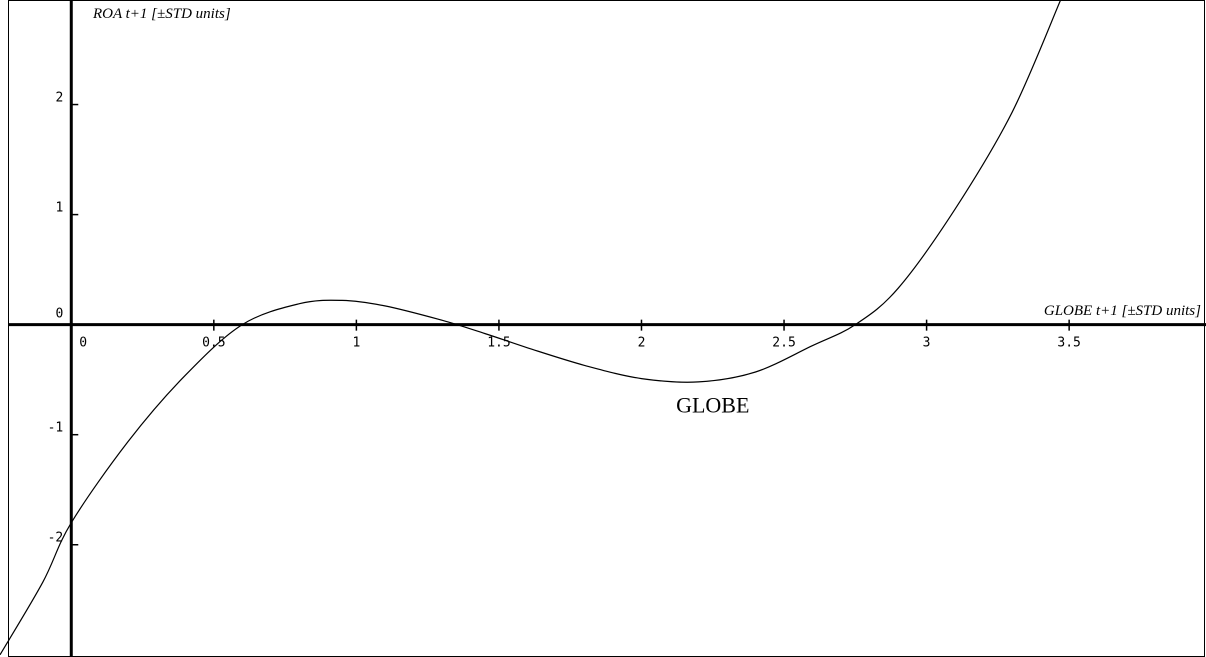 This screenshot has height=657, width=1206. What do you see at coordinates (63, 318) in the screenshot?
I see `y-axis-ticks: 2 1 0 -1 -2` at bounding box center [63, 318].